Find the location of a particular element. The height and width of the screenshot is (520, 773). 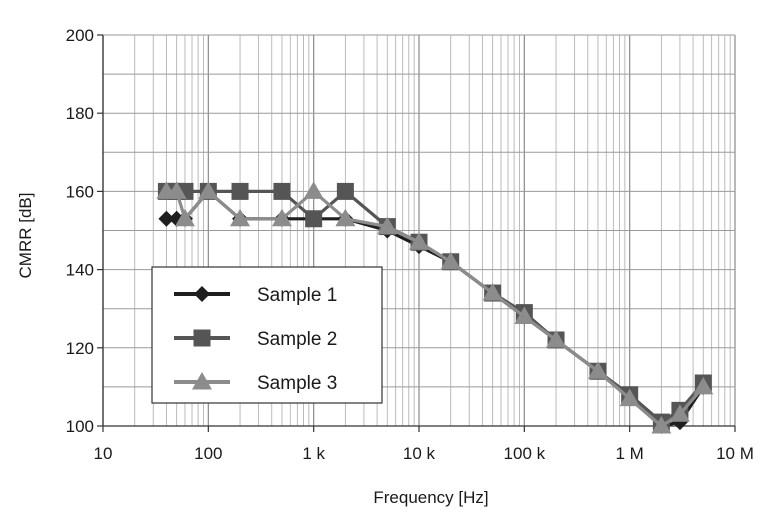

legend: Sample 1 Sample 2 Sample 3 is located at coordinates (267, 335).